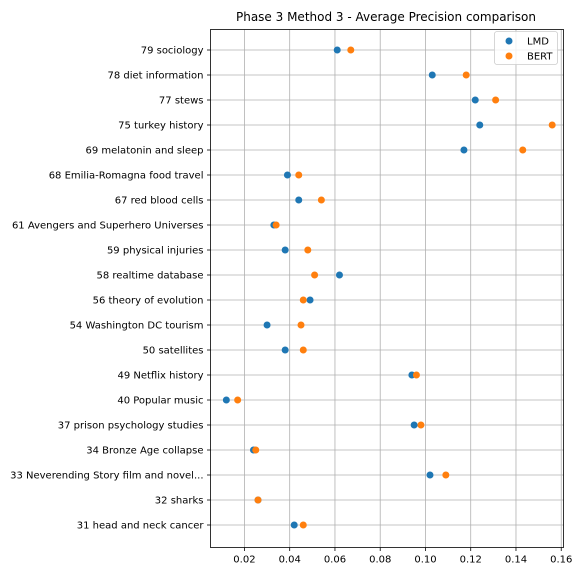 This screenshot has width=576, height=576. What do you see at coordinates (526, 48) in the screenshot?
I see `legend: LMD BERT` at bounding box center [526, 48].